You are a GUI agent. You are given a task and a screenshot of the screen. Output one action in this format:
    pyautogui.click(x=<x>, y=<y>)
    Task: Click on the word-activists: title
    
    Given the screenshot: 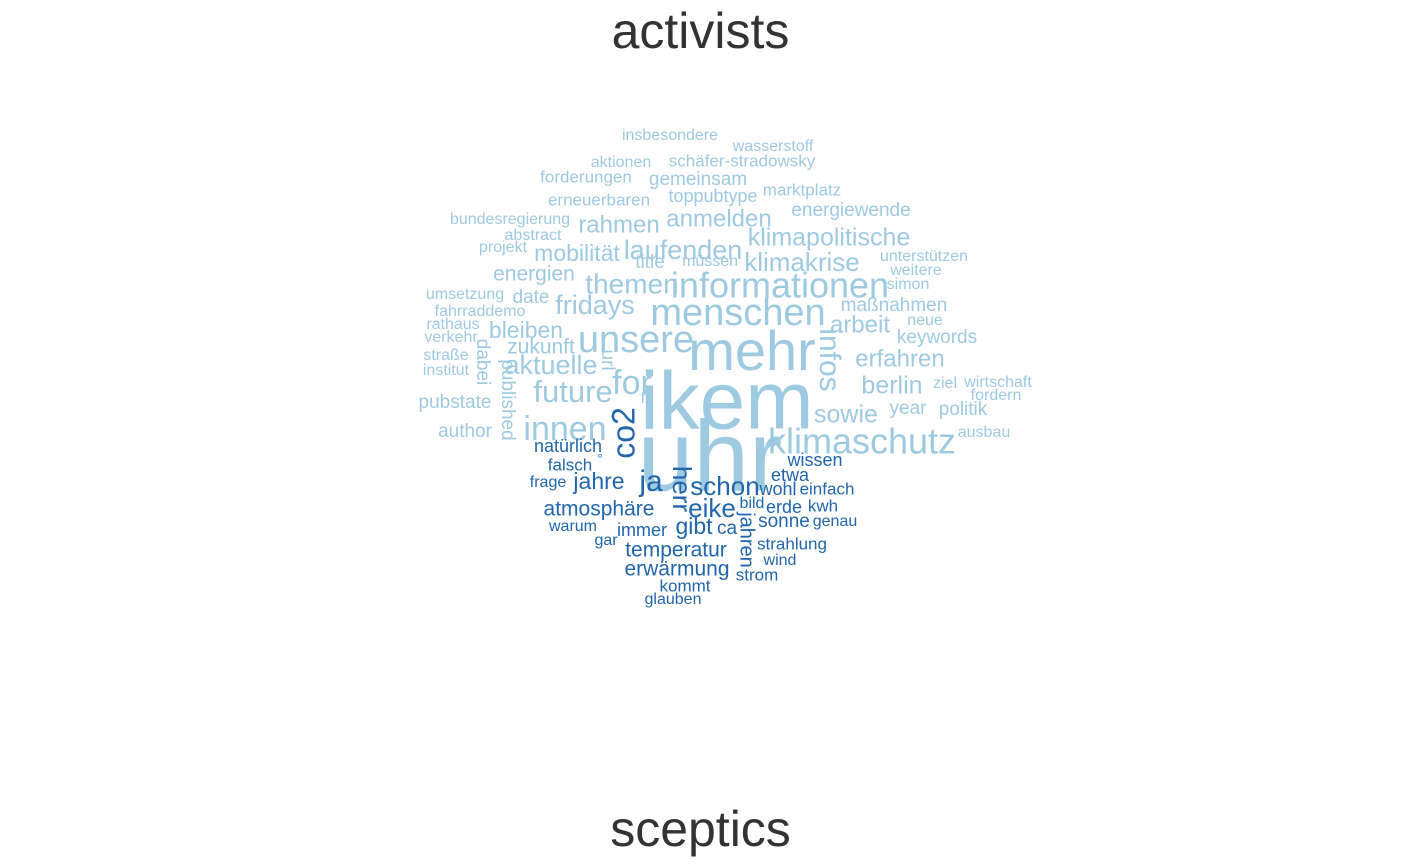 What is the action you would take?
    pyautogui.click(x=650, y=262)
    